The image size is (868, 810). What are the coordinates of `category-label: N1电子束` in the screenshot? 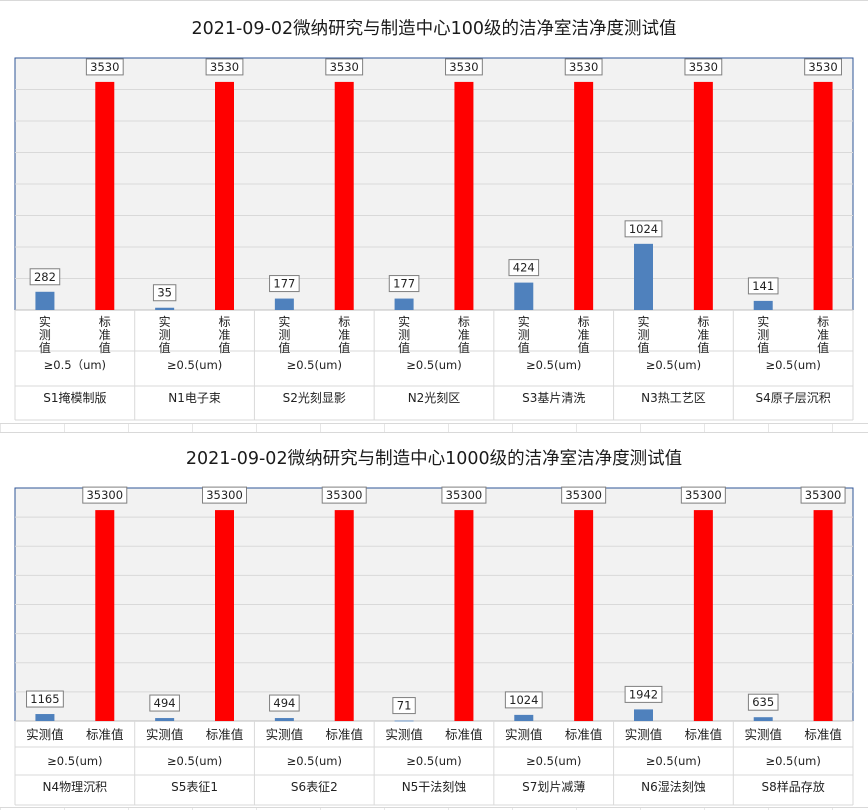 It's located at (194, 398).